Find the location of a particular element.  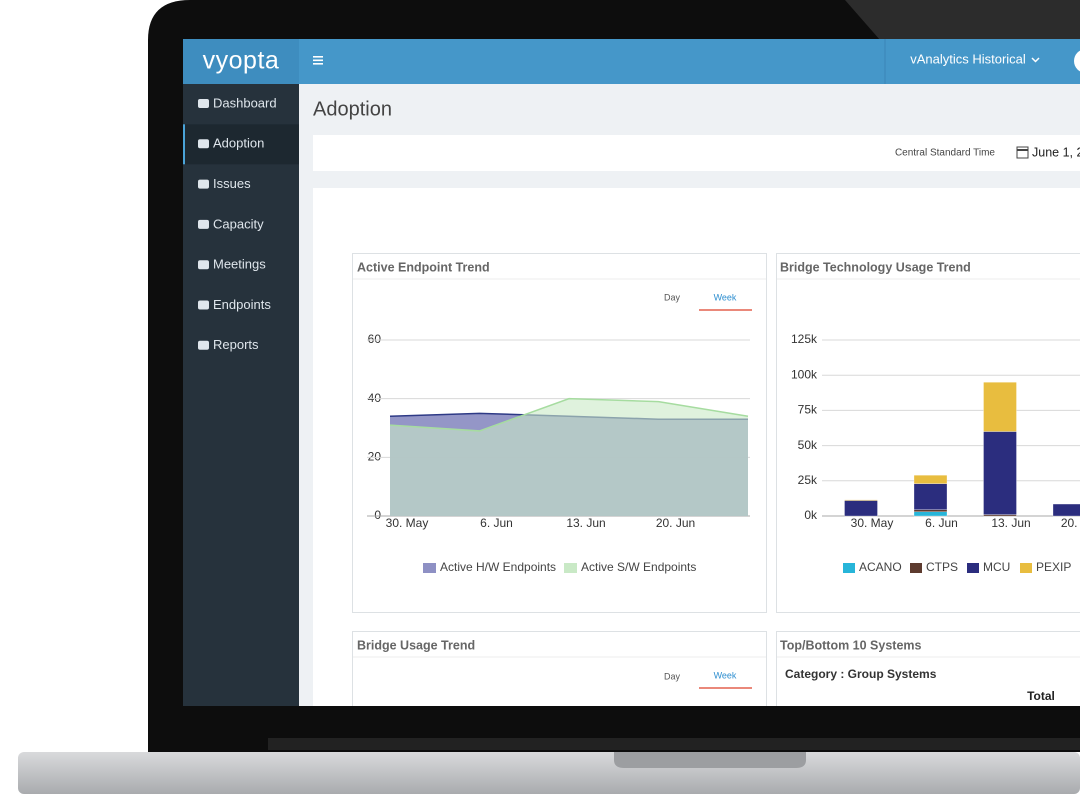

line is located at coordinates (569, 414).